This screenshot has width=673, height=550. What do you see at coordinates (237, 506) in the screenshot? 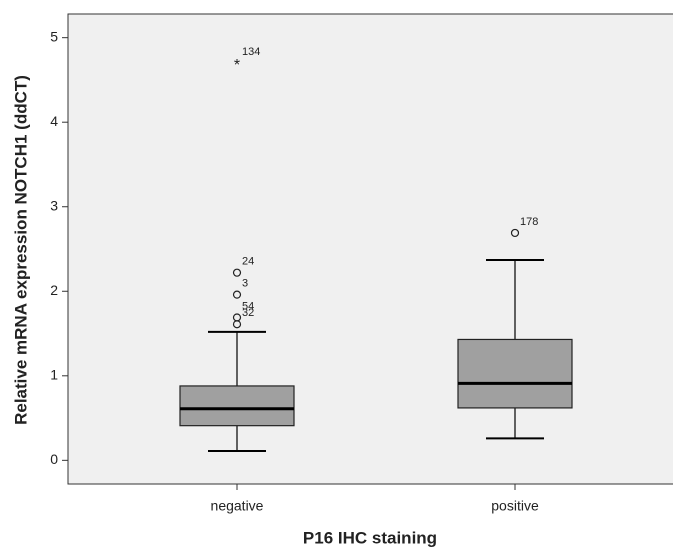
I see `x-tick-label: negative` at bounding box center [237, 506].